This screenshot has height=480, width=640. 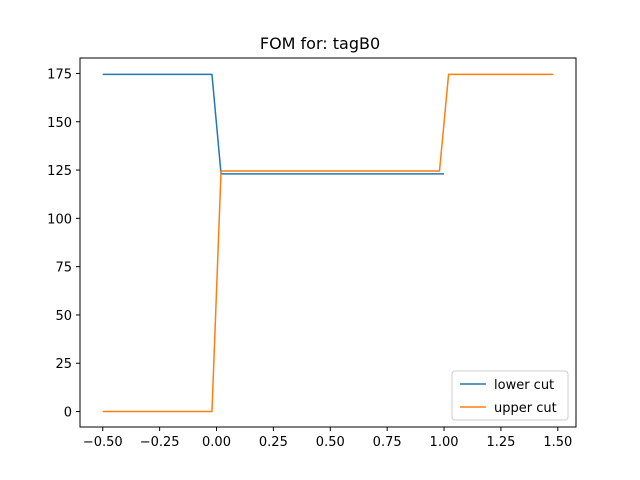 I want to click on x-tick-label: −0.50, so click(x=103, y=442).